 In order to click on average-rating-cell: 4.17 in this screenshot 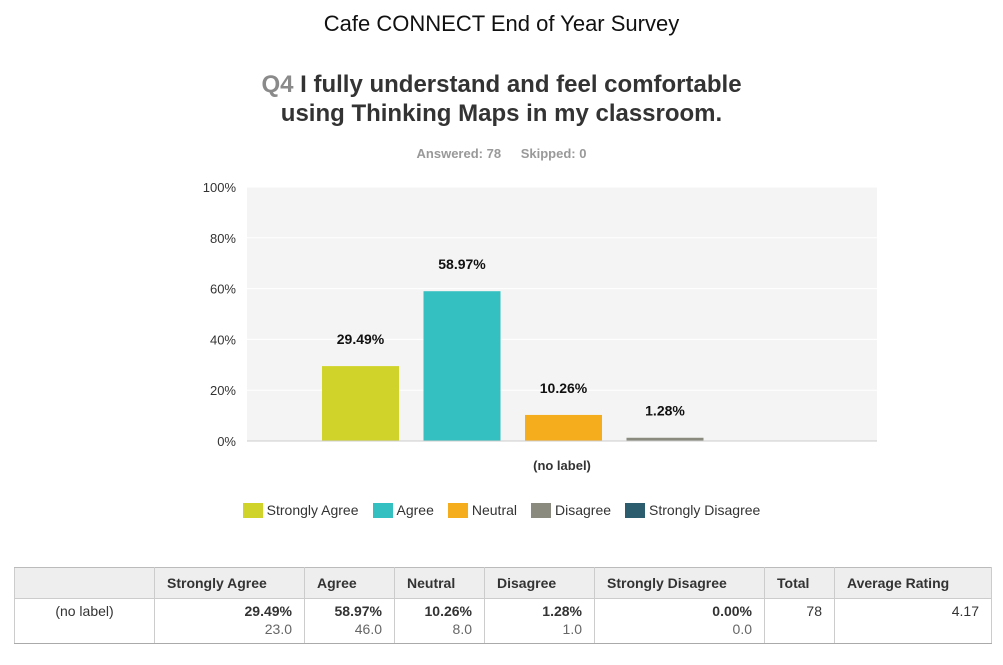, I will do `click(913, 621)`.